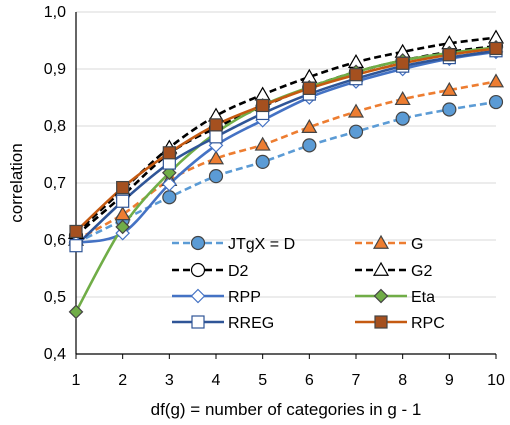 This screenshot has width=510, height=425. Describe the element at coordinates (55, 69) in the screenshot. I see `y-tick-label: 0,9` at that location.